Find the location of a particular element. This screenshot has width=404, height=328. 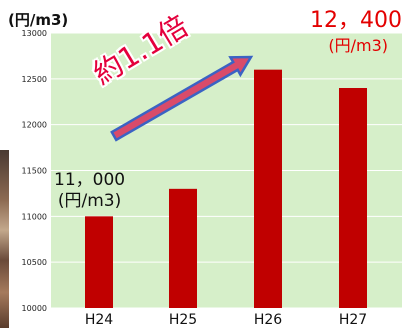

y-tick-label: 10500 is located at coordinates (34, 262).